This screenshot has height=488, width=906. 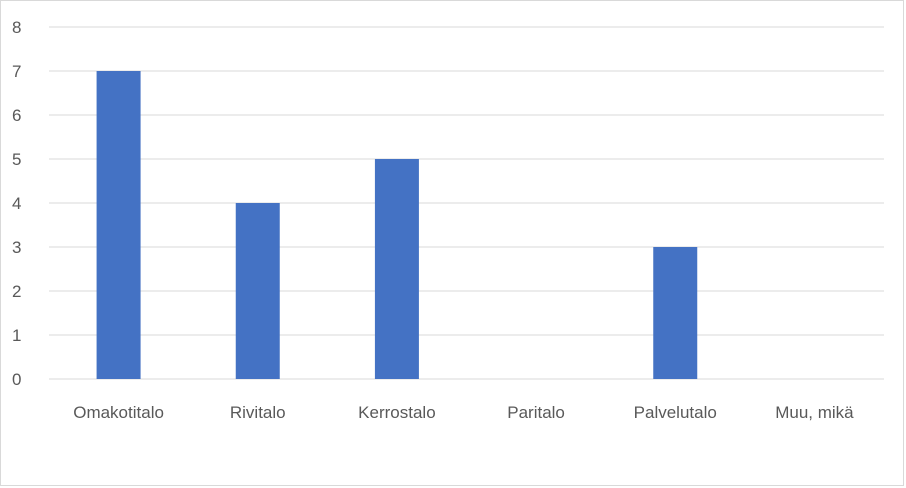 I want to click on x-tick-label: Palvelutalo, so click(x=675, y=412).